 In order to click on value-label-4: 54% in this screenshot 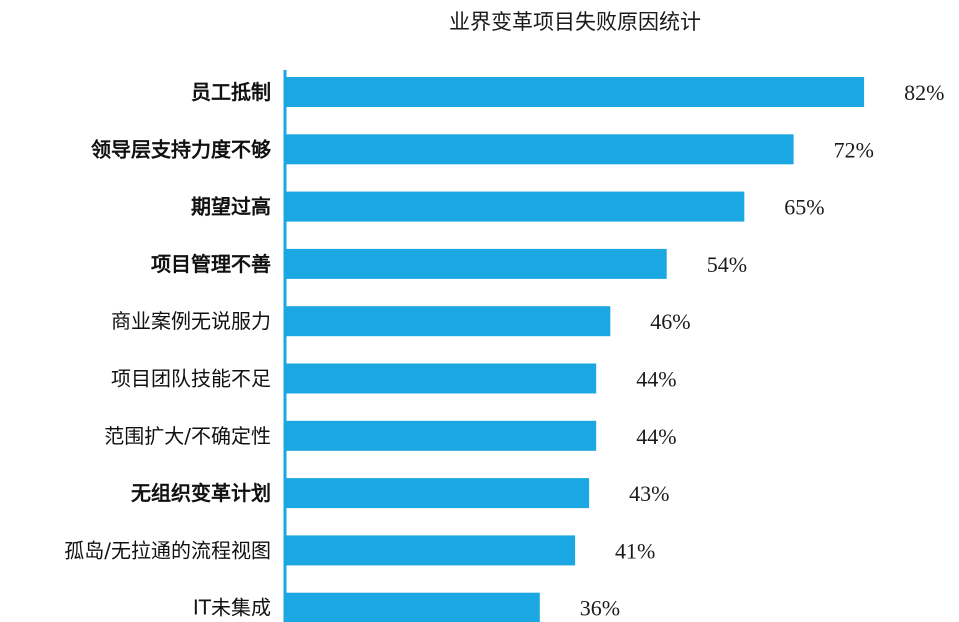, I will do `click(727, 264)`.